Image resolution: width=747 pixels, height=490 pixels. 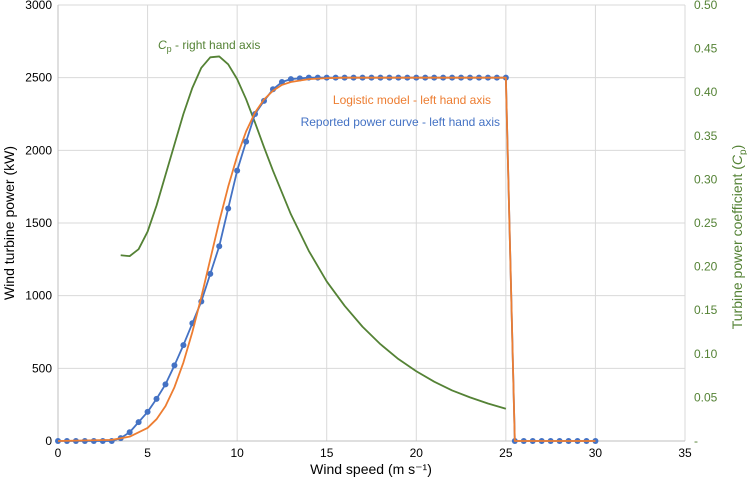 I want to click on annotation-cp-sym: C, so click(x=162, y=45).